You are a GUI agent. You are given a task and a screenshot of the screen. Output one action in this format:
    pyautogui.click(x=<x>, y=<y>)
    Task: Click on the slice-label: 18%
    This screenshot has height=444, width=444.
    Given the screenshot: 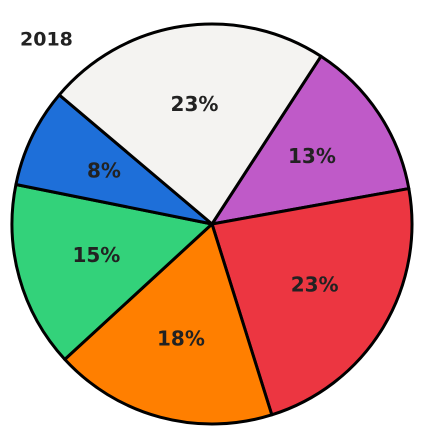 What is the action you would take?
    pyautogui.click(x=181, y=338)
    